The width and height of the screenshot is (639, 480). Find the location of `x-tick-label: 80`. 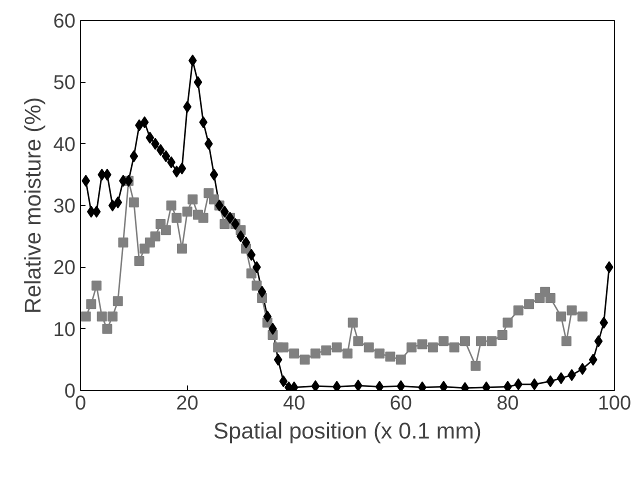

x-tick-label: 80 is located at coordinates (507, 403).